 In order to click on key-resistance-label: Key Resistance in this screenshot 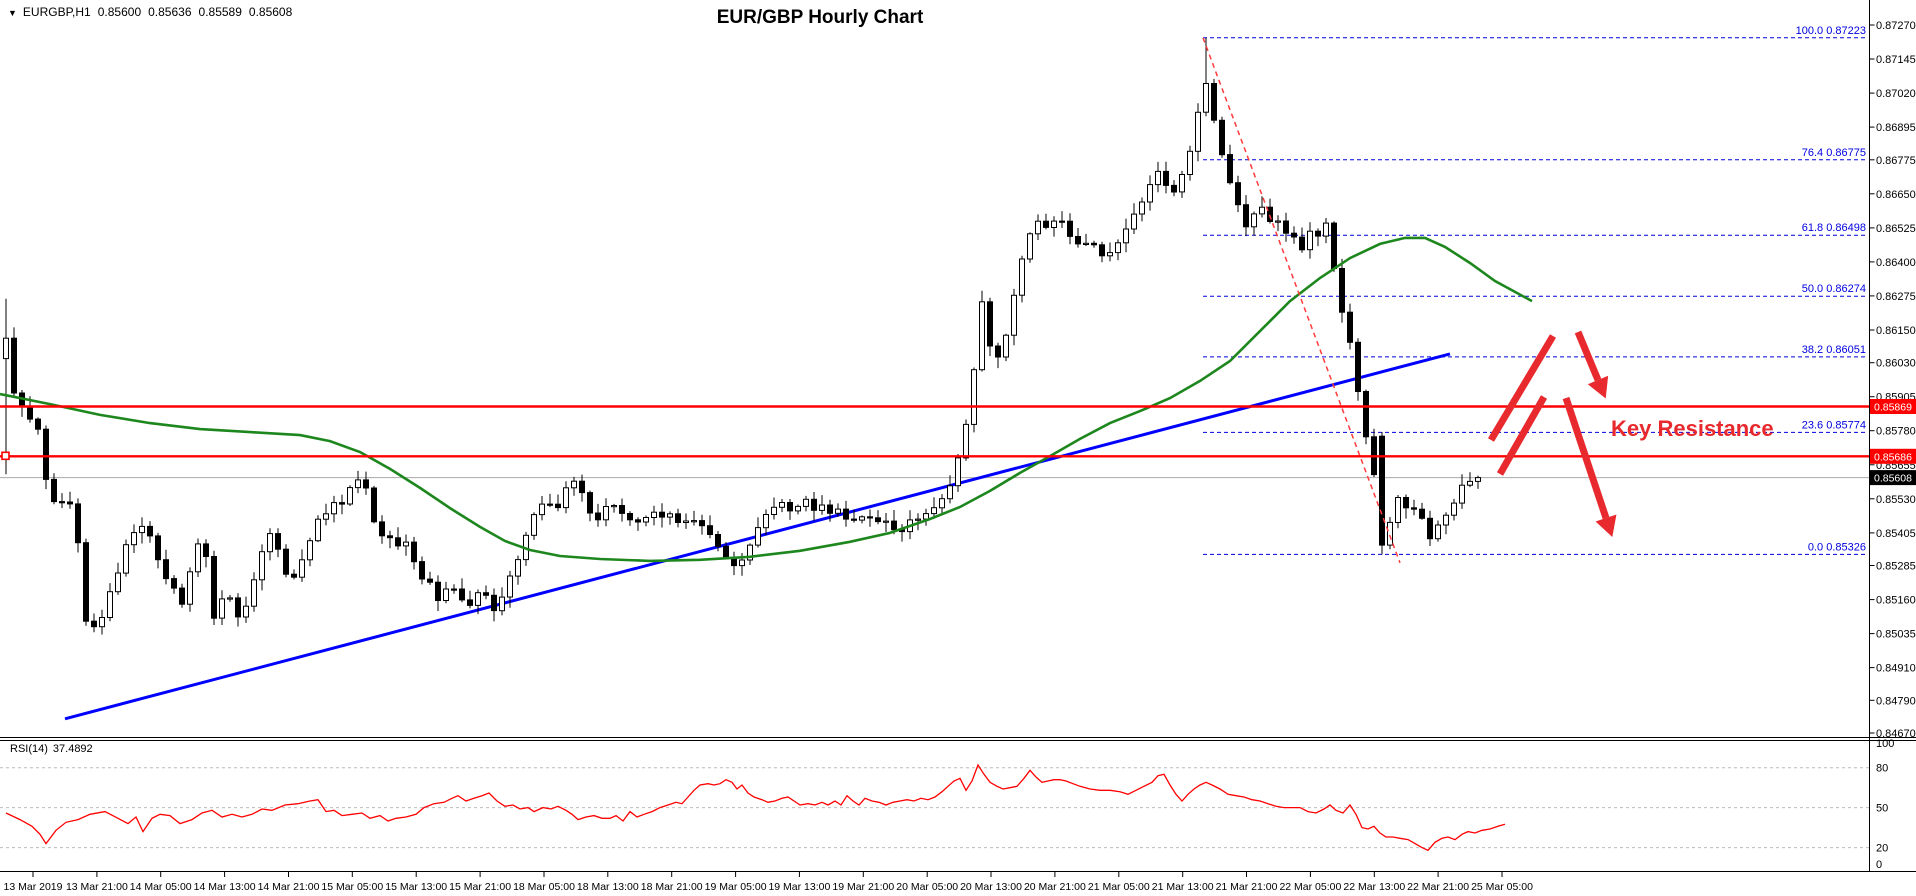, I will do `click(1692, 428)`.